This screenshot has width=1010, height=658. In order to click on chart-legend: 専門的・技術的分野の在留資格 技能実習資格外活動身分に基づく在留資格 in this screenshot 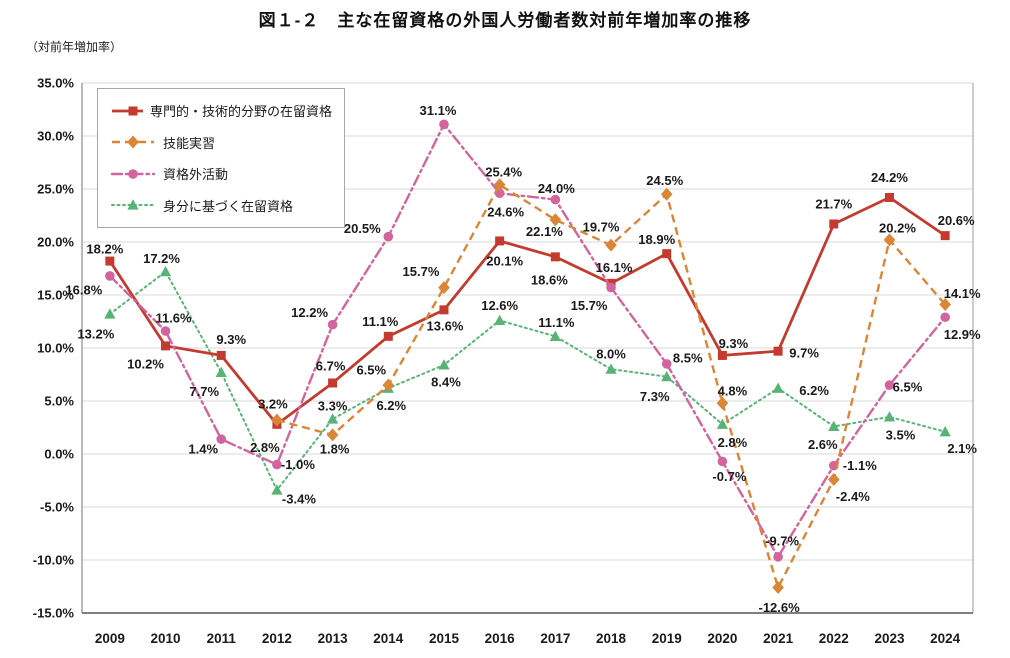, I will do `click(221, 158)`.